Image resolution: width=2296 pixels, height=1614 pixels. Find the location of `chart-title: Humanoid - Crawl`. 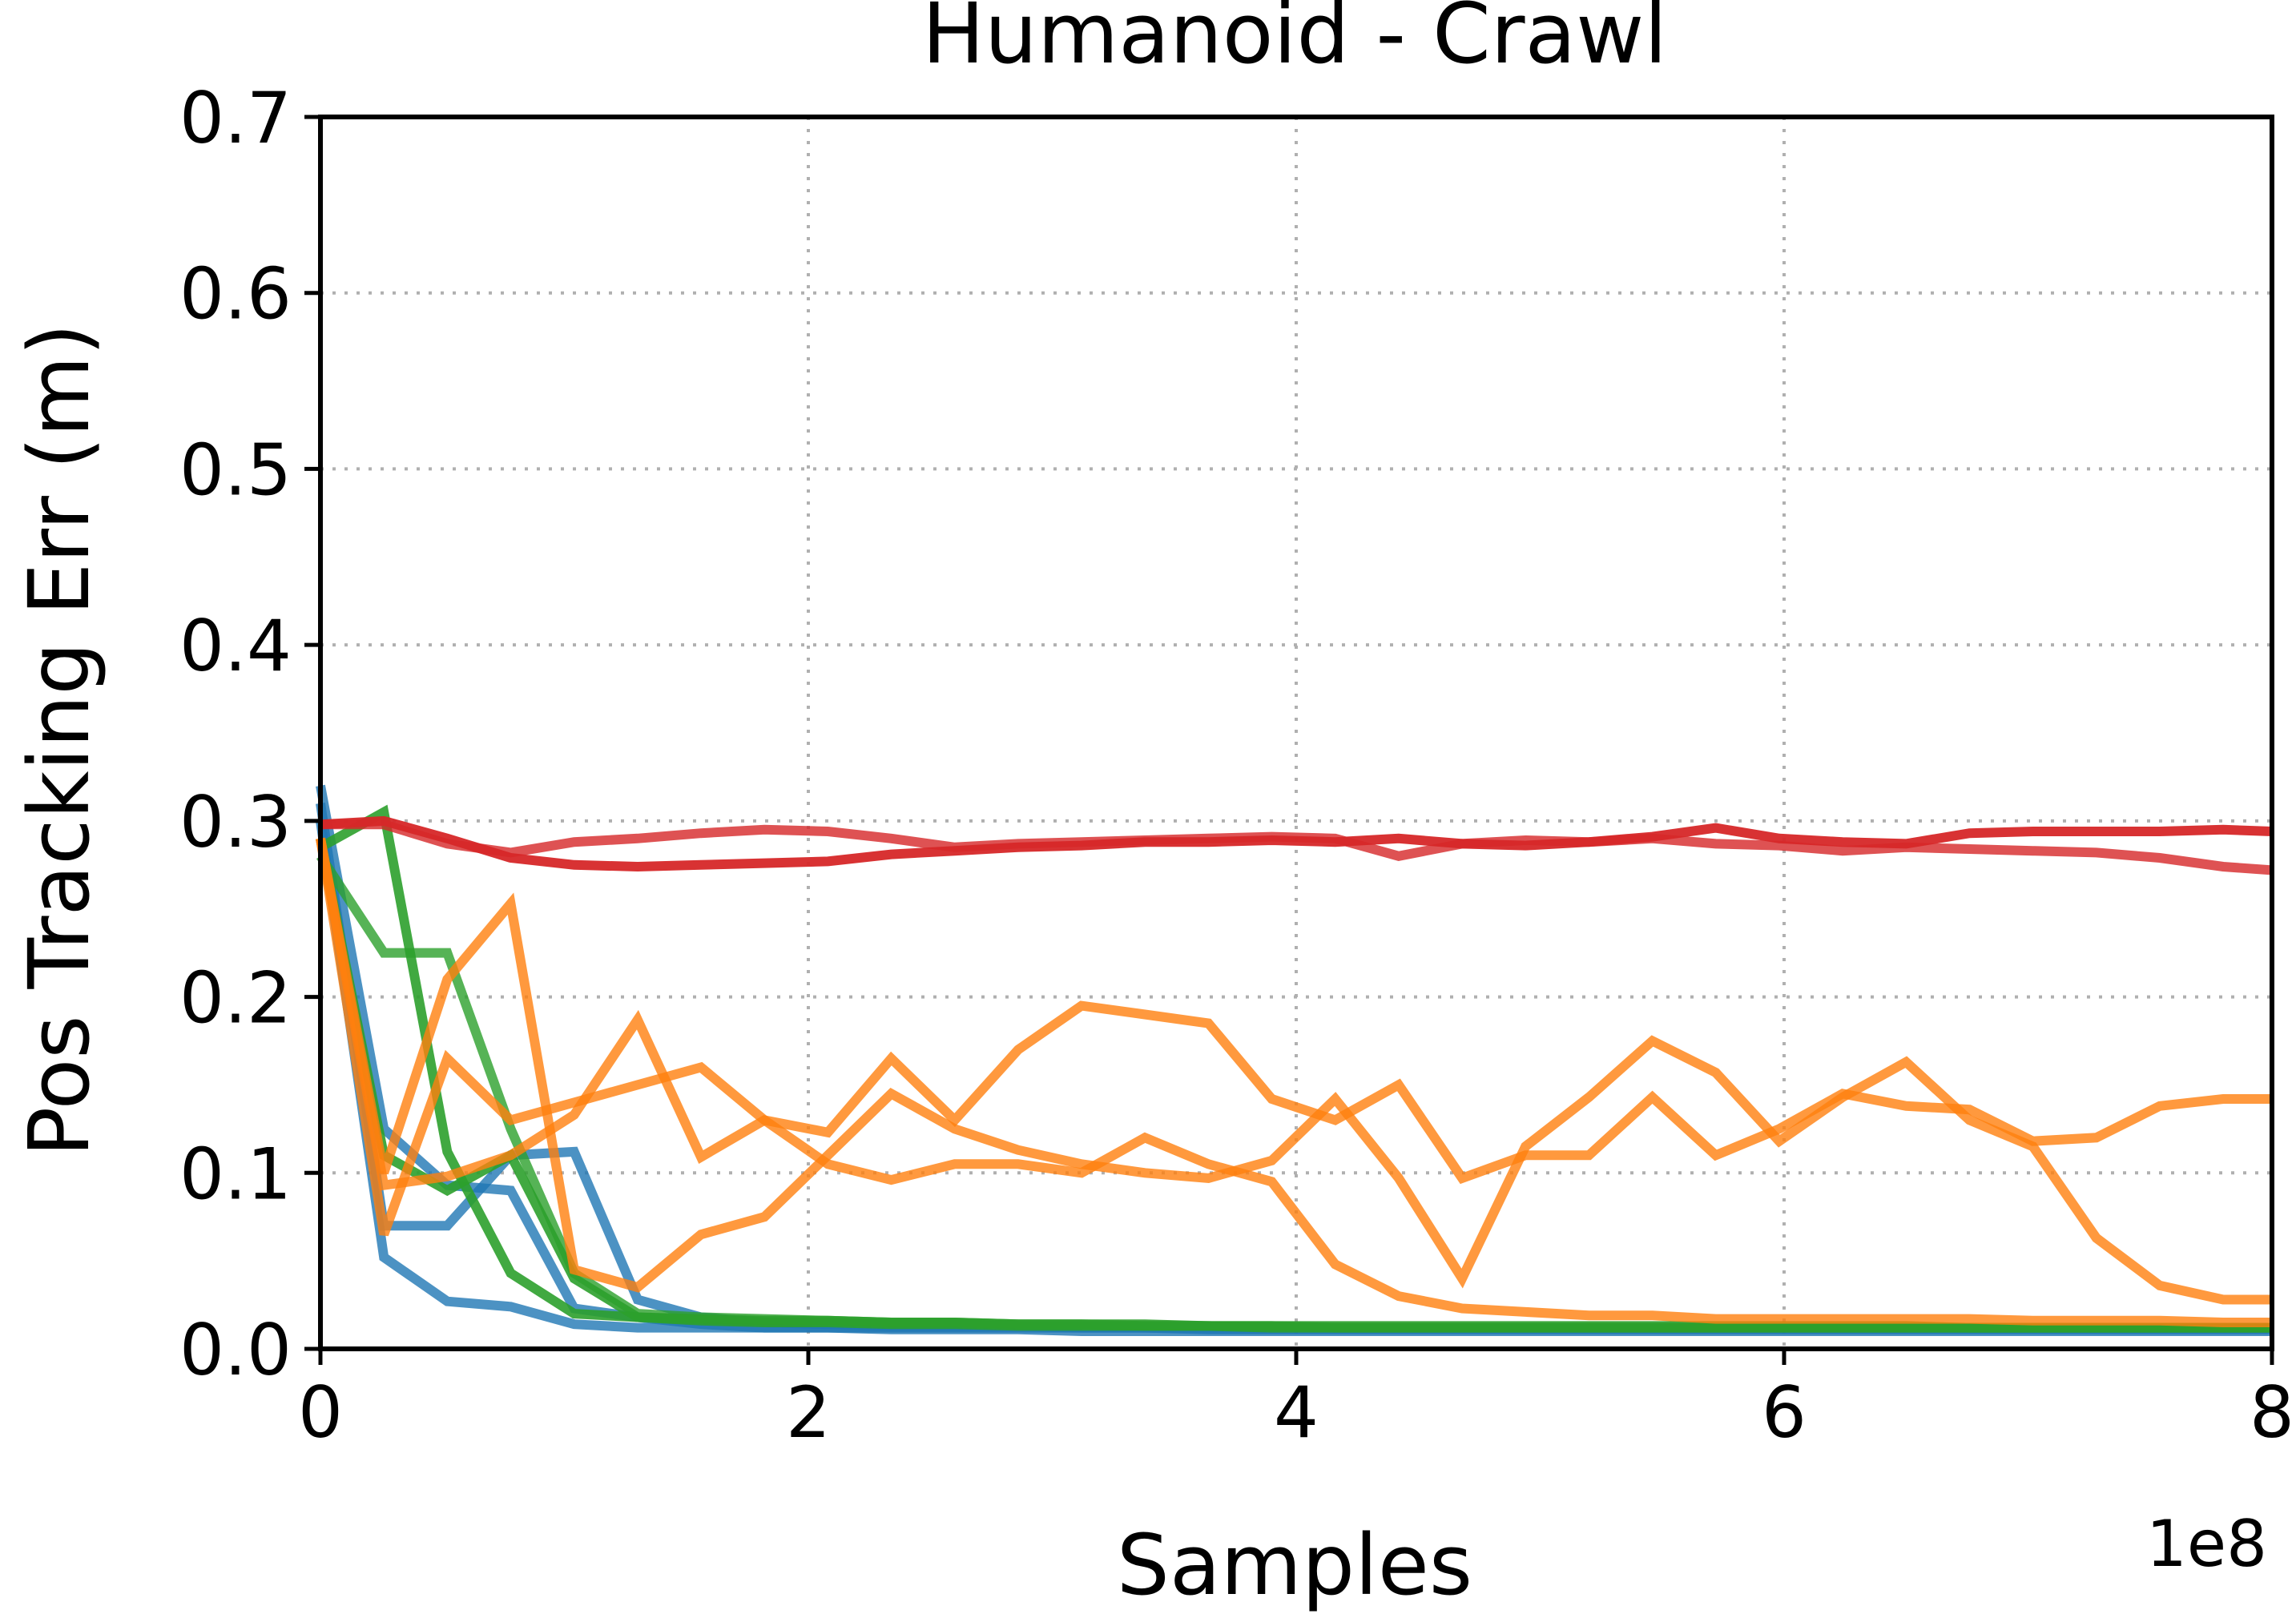

chart-title: Humanoid - Crawl is located at coordinates (1294, 41).